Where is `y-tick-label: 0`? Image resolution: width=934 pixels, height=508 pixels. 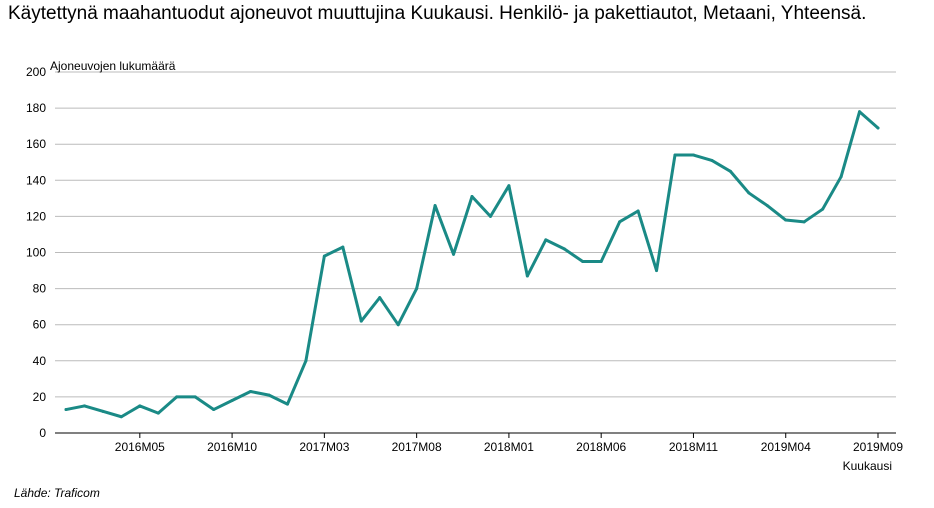 y-tick-label: 0 is located at coordinates (42, 433).